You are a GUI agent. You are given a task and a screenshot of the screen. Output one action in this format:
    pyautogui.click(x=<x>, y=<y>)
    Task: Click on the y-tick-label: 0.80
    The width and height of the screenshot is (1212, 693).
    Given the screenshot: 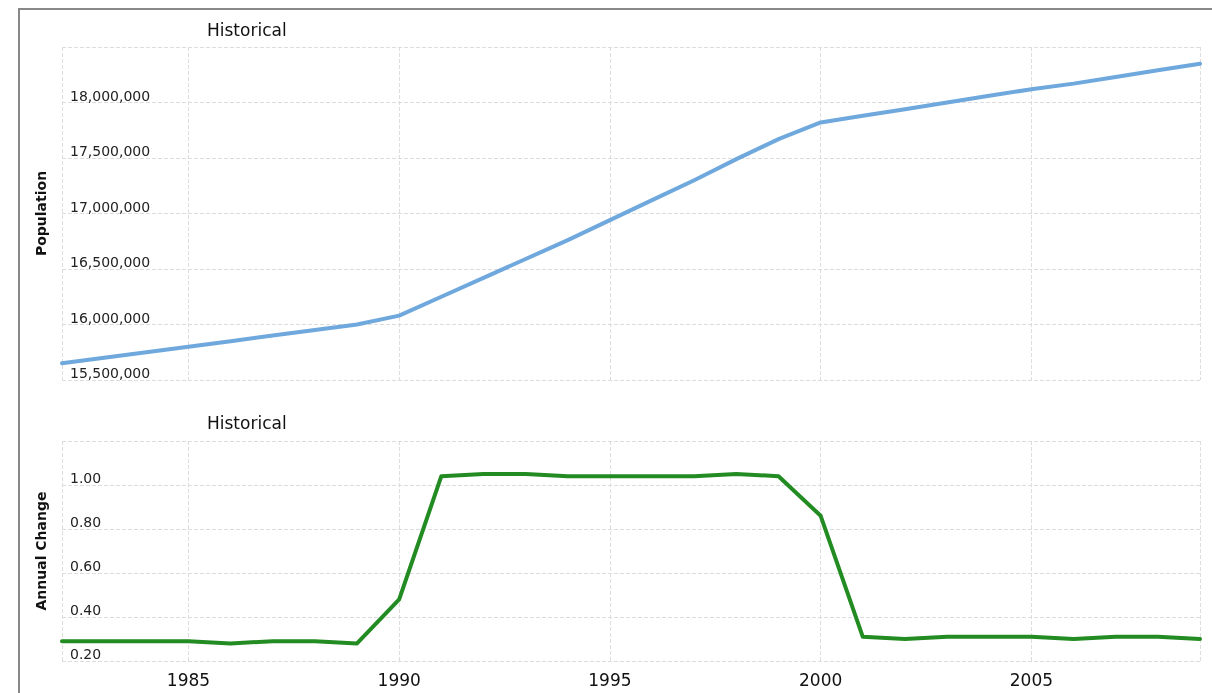 What is the action you would take?
    pyautogui.click(x=86, y=522)
    